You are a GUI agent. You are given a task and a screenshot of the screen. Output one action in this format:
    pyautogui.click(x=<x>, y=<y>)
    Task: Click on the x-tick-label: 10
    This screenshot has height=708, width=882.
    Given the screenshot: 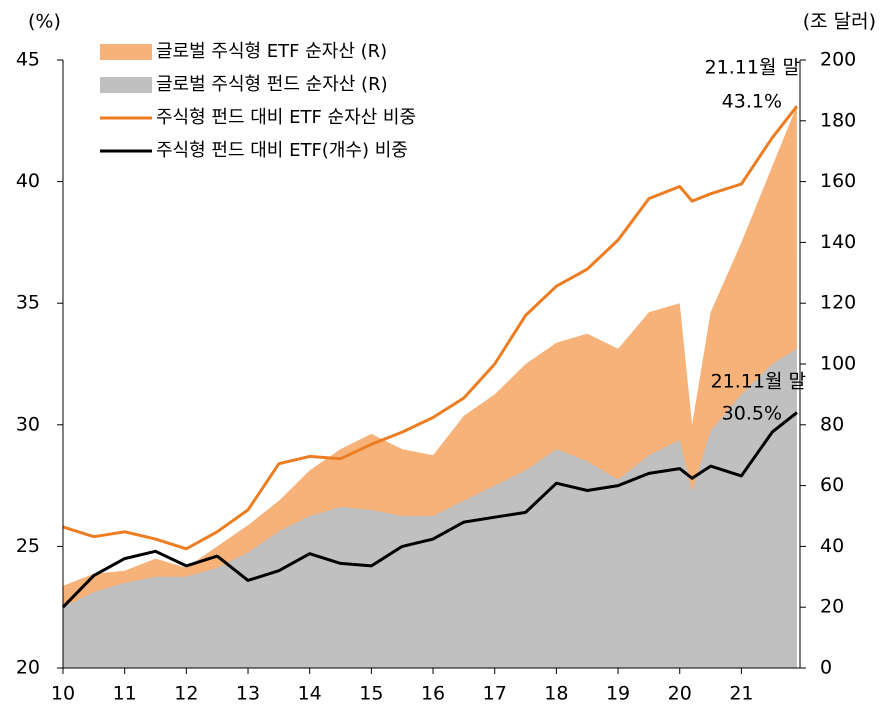 What is the action you would take?
    pyautogui.click(x=63, y=694)
    